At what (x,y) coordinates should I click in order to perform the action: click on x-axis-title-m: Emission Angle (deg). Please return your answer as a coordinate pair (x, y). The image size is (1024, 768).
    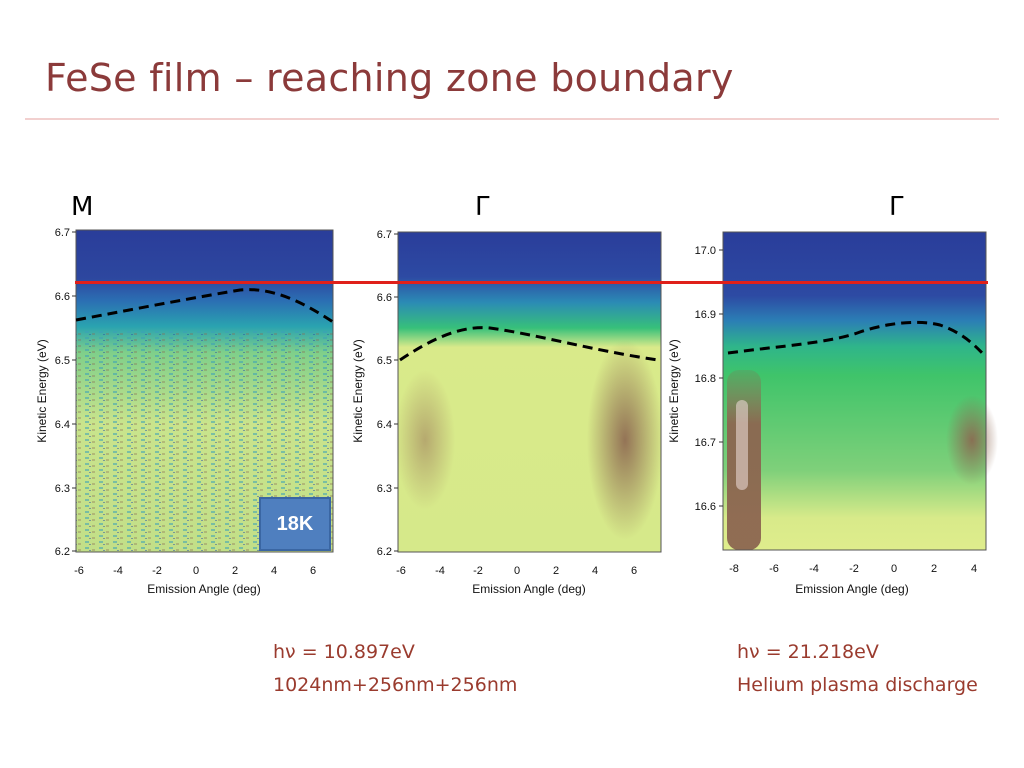
    Looking at the image, I should click on (203, 589).